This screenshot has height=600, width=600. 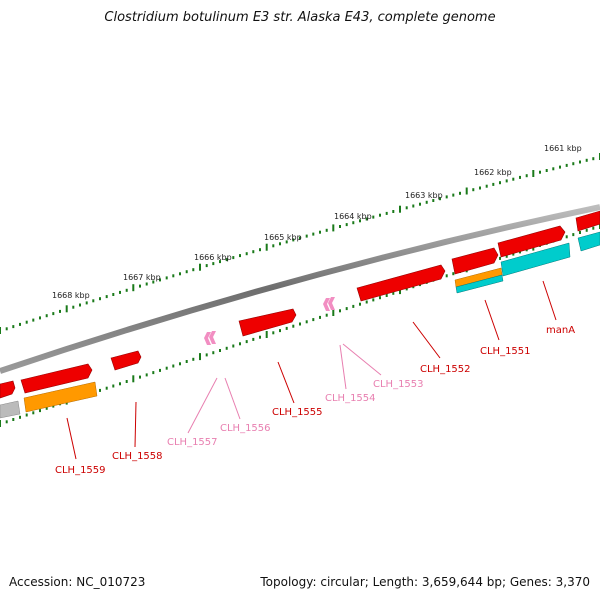 What do you see at coordinates (353, 216) in the screenshot?
I see `kbp-label-1664: 1664 kbp` at bounding box center [353, 216].